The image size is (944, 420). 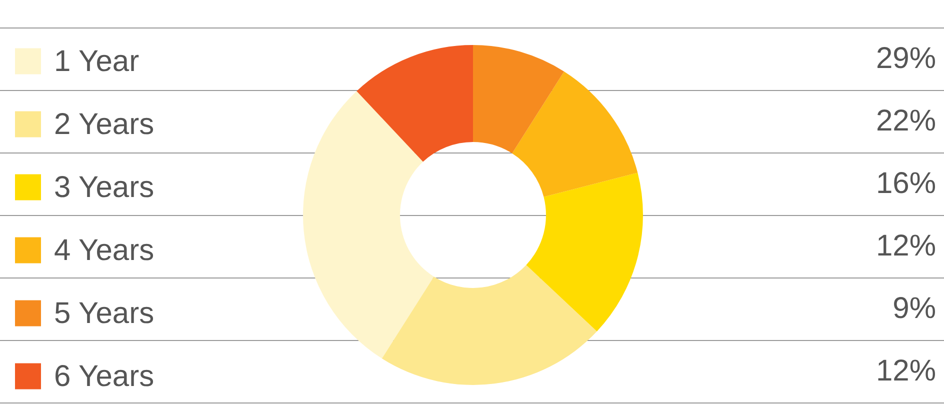 I want to click on data-label: 22%, so click(x=906, y=121).